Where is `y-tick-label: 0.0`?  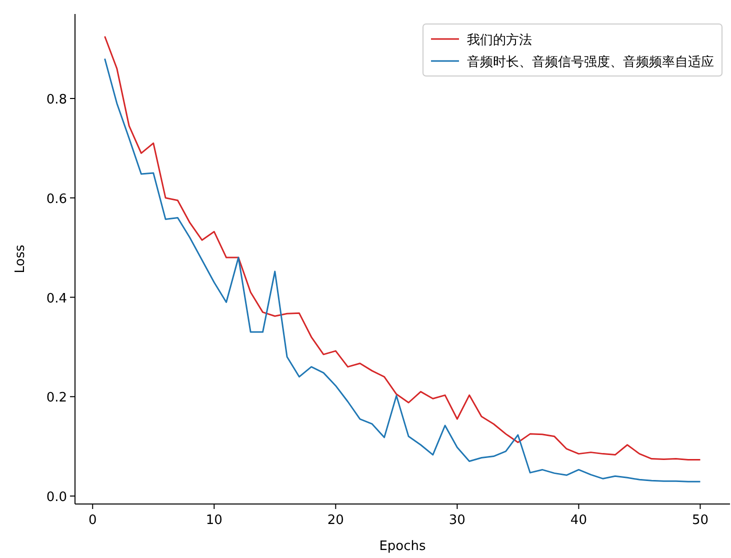
y-tick-label: 0.0 is located at coordinates (56, 498).